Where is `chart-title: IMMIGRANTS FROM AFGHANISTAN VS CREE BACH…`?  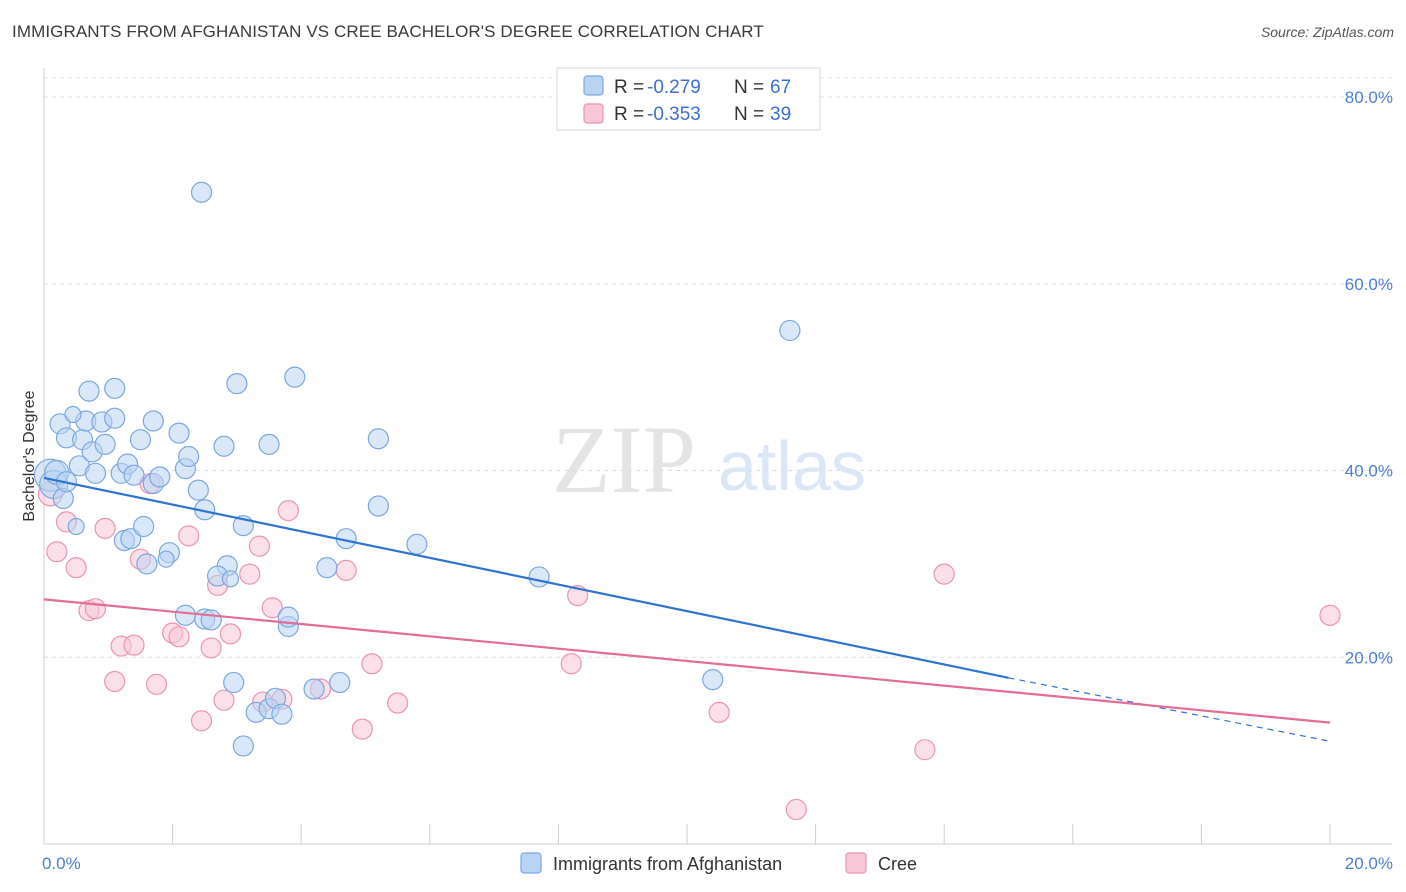
chart-title: IMMIGRANTS FROM AFGHANISTAN VS CREE BACH… is located at coordinates (388, 31).